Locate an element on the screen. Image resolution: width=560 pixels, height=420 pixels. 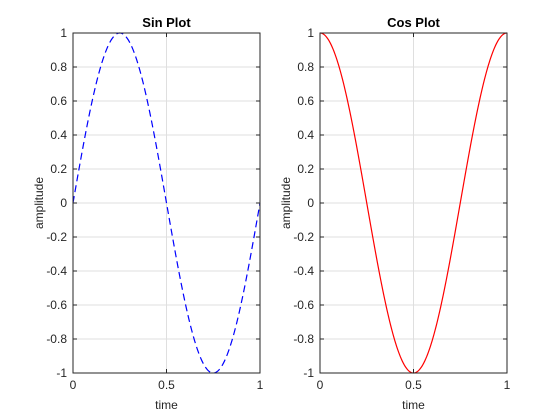
sin-plot-ytick-label-6: 0.2 is located at coordinates (58, 169).